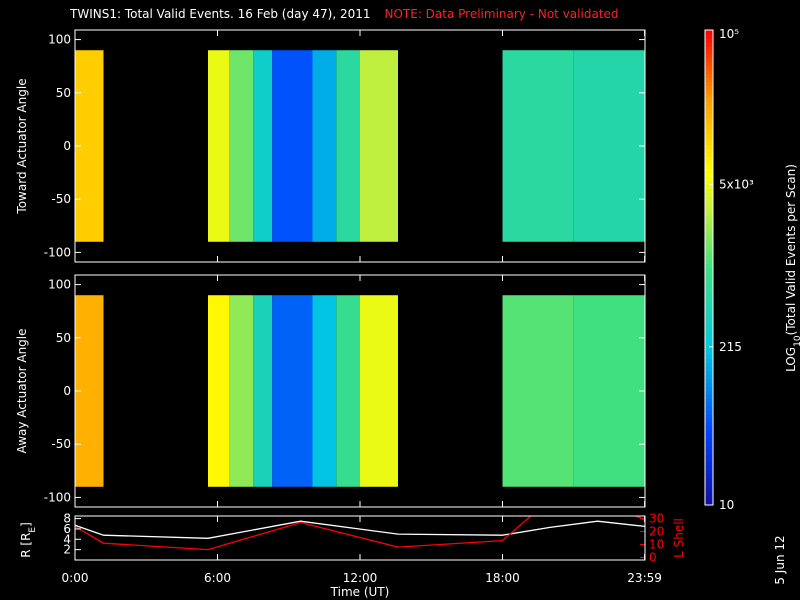 The height and width of the screenshot is (600, 800). I want to click on colorbar-tick-label: 10, so click(726, 505).